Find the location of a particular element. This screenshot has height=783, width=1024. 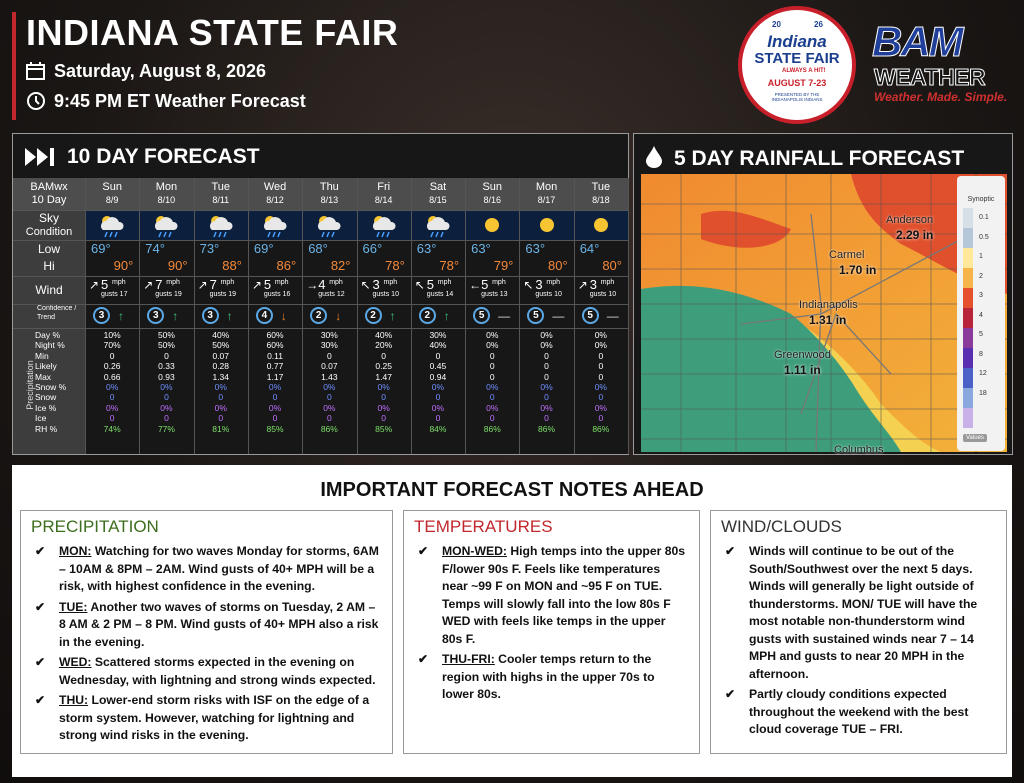

wind-gusts: gusts 16 is located at coordinates (277, 294).